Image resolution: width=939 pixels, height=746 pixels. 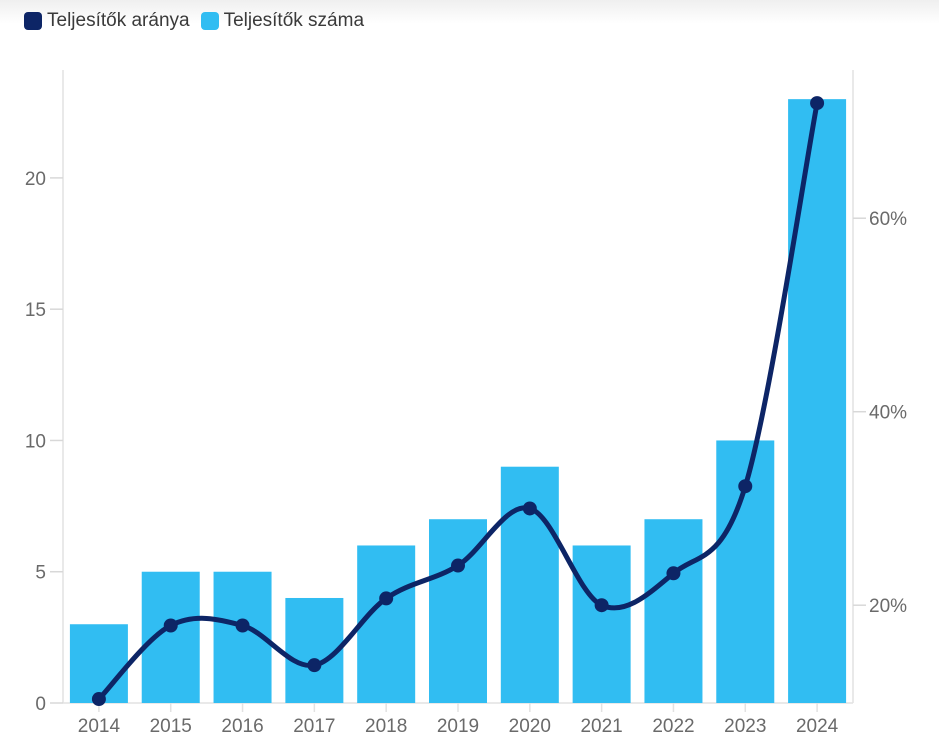 What do you see at coordinates (386, 726) in the screenshot?
I see `x-axis-label: 2018` at bounding box center [386, 726].